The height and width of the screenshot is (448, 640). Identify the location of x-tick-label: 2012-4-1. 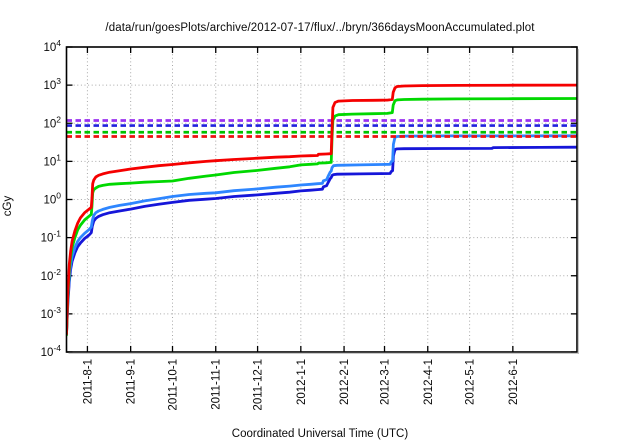
(429, 382).